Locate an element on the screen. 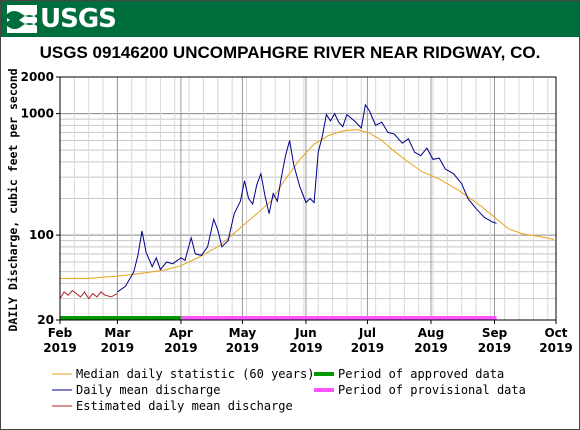  legend-label: Period of approved data is located at coordinates (421, 374).